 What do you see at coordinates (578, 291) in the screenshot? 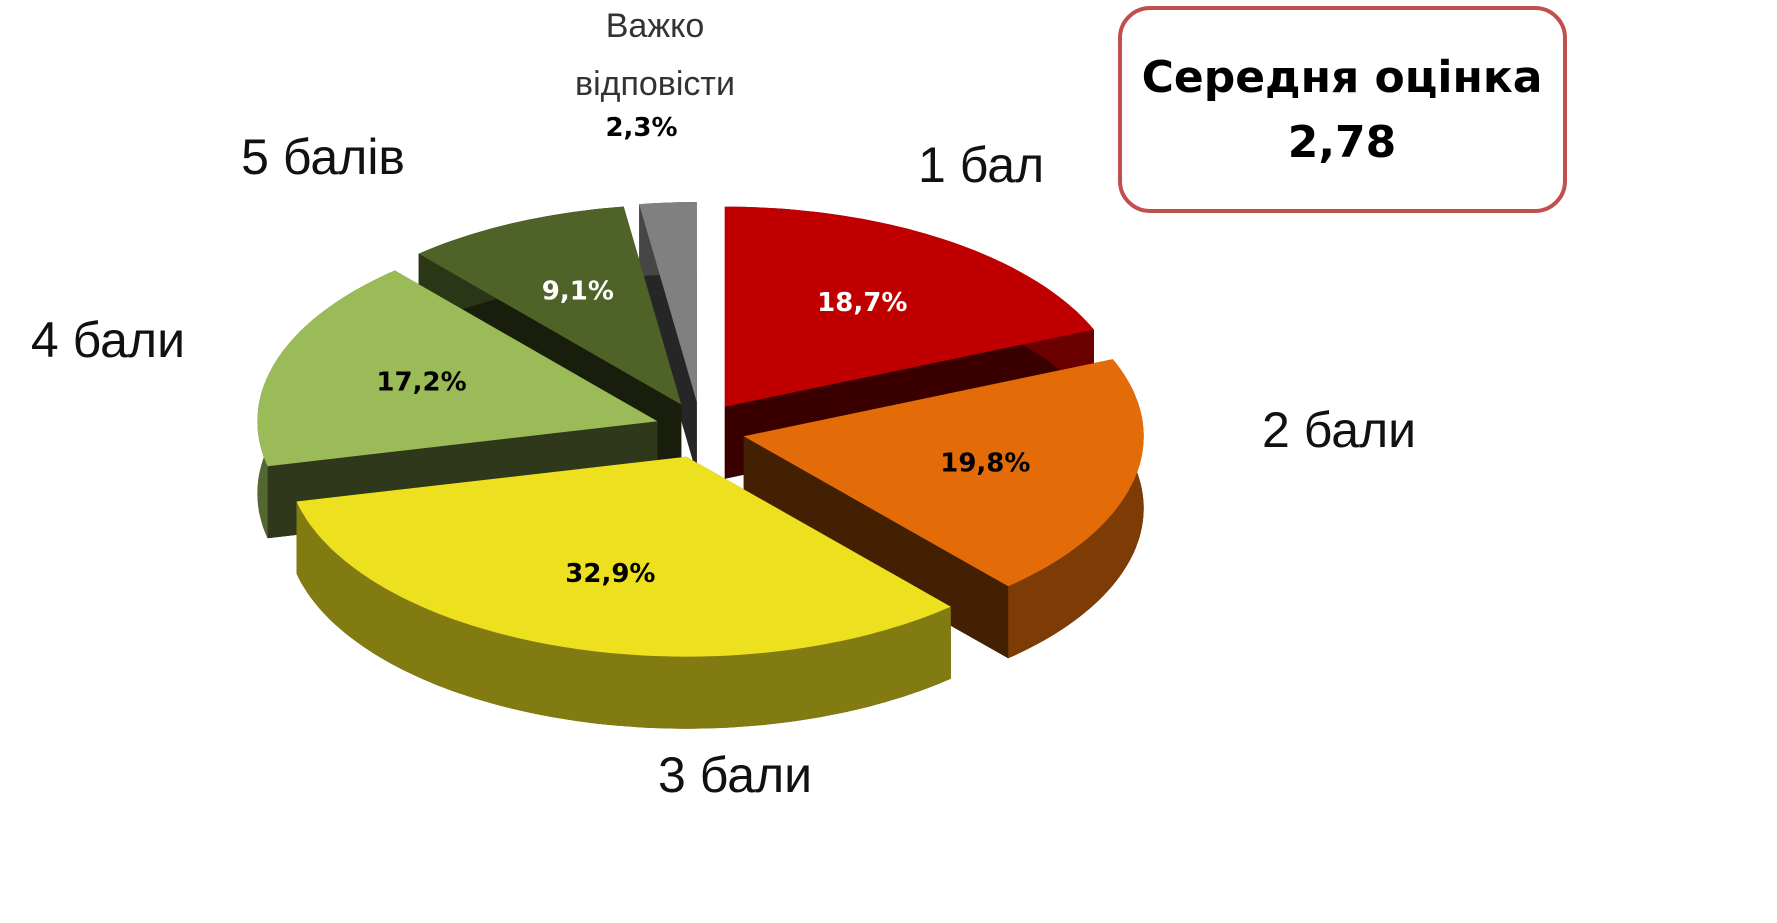
I see `value-label: 9,1%` at bounding box center [578, 291].